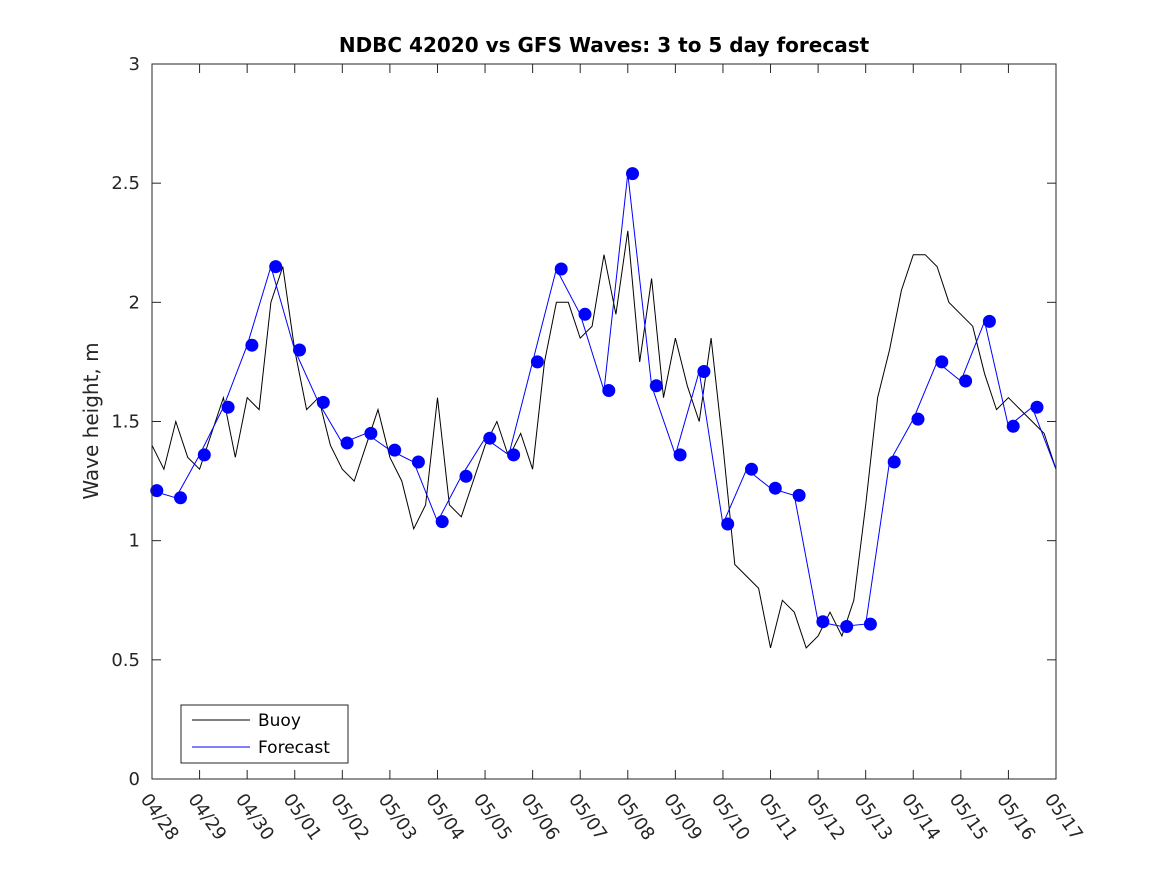  I want to click on y-tick-label: 3, so click(134, 64).